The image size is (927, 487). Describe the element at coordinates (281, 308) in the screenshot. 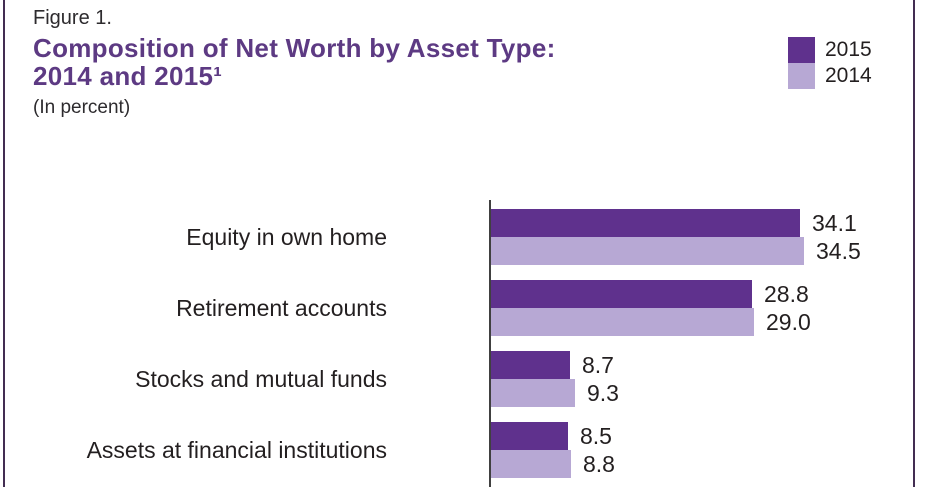

I see `category-label: Retirement accounts` at that location.